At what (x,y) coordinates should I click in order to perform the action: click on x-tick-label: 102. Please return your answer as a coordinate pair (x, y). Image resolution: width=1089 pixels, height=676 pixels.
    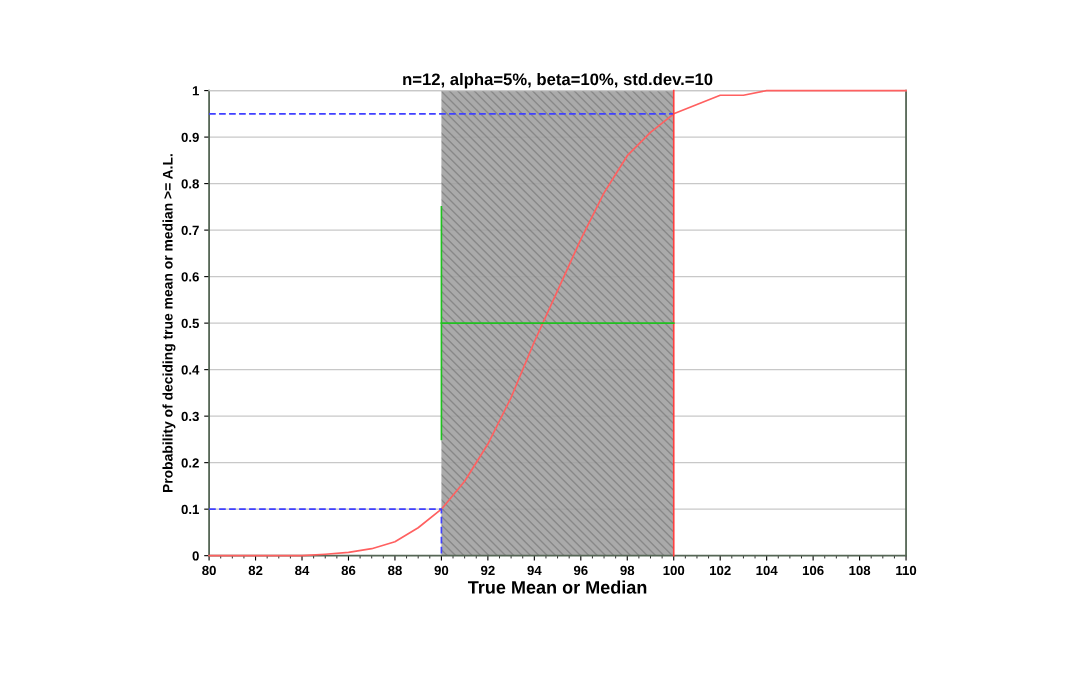
    Looking at the image, I should click on (720, 570).